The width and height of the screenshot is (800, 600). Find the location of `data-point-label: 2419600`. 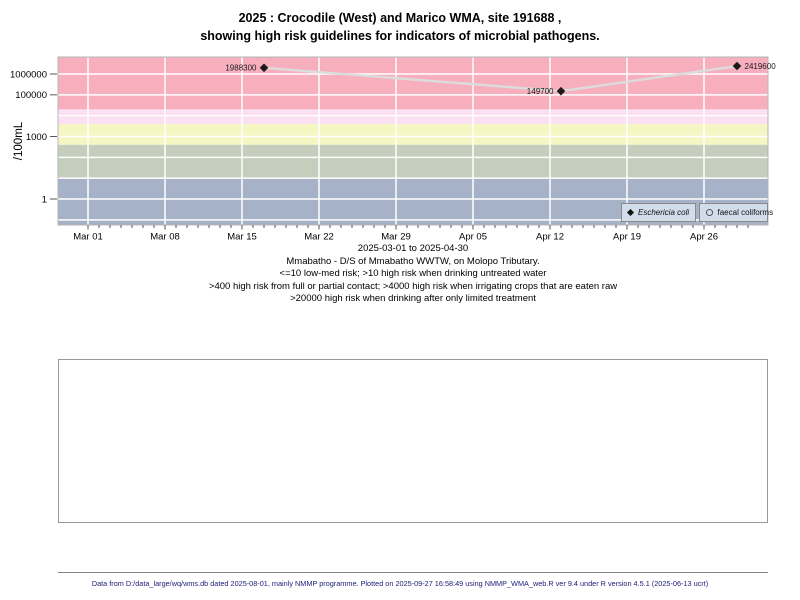

data-point-label: 2419600 is located at coordinates (761, 66).